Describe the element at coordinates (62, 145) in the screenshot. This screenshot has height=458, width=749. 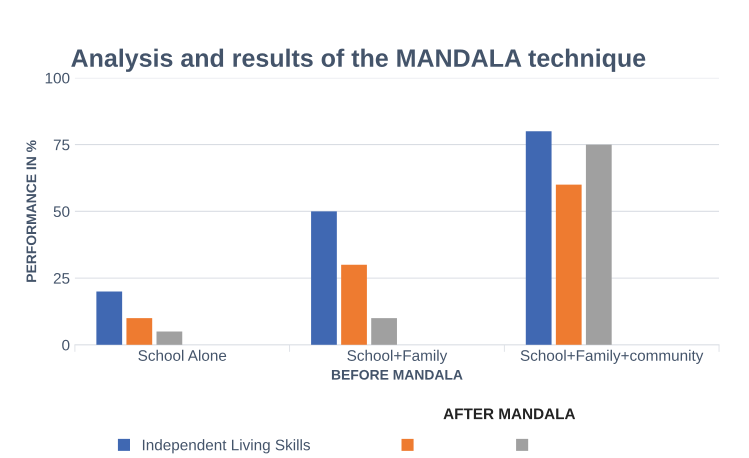
I see `y-tick-label: 75` at that location.